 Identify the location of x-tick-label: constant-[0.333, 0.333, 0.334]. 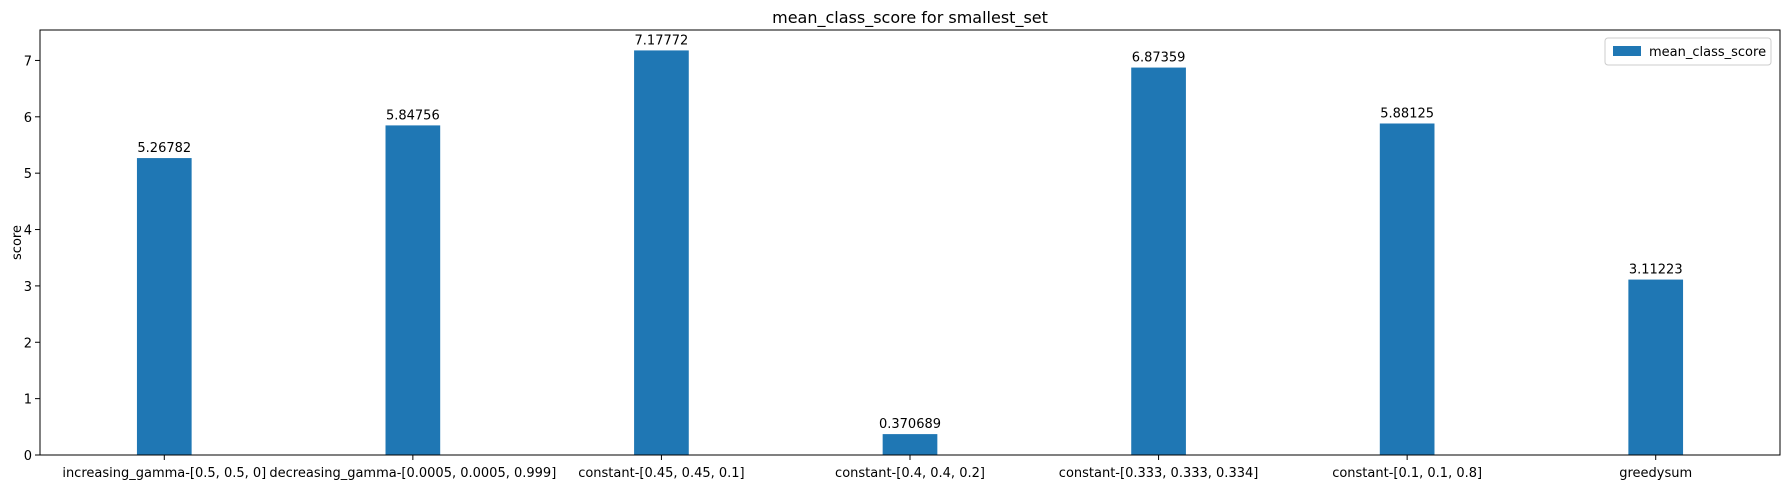
(1159, 473).